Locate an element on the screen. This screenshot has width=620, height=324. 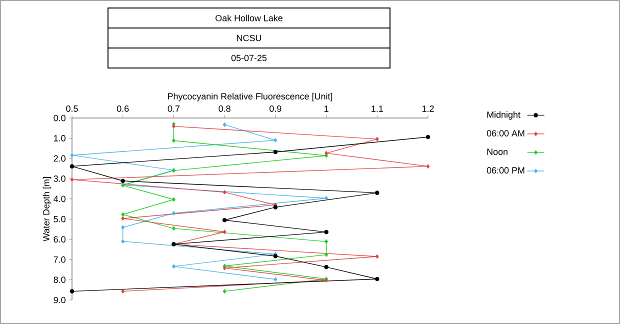
y-tick-label: 4.0 is located at coordinates (60, 199).